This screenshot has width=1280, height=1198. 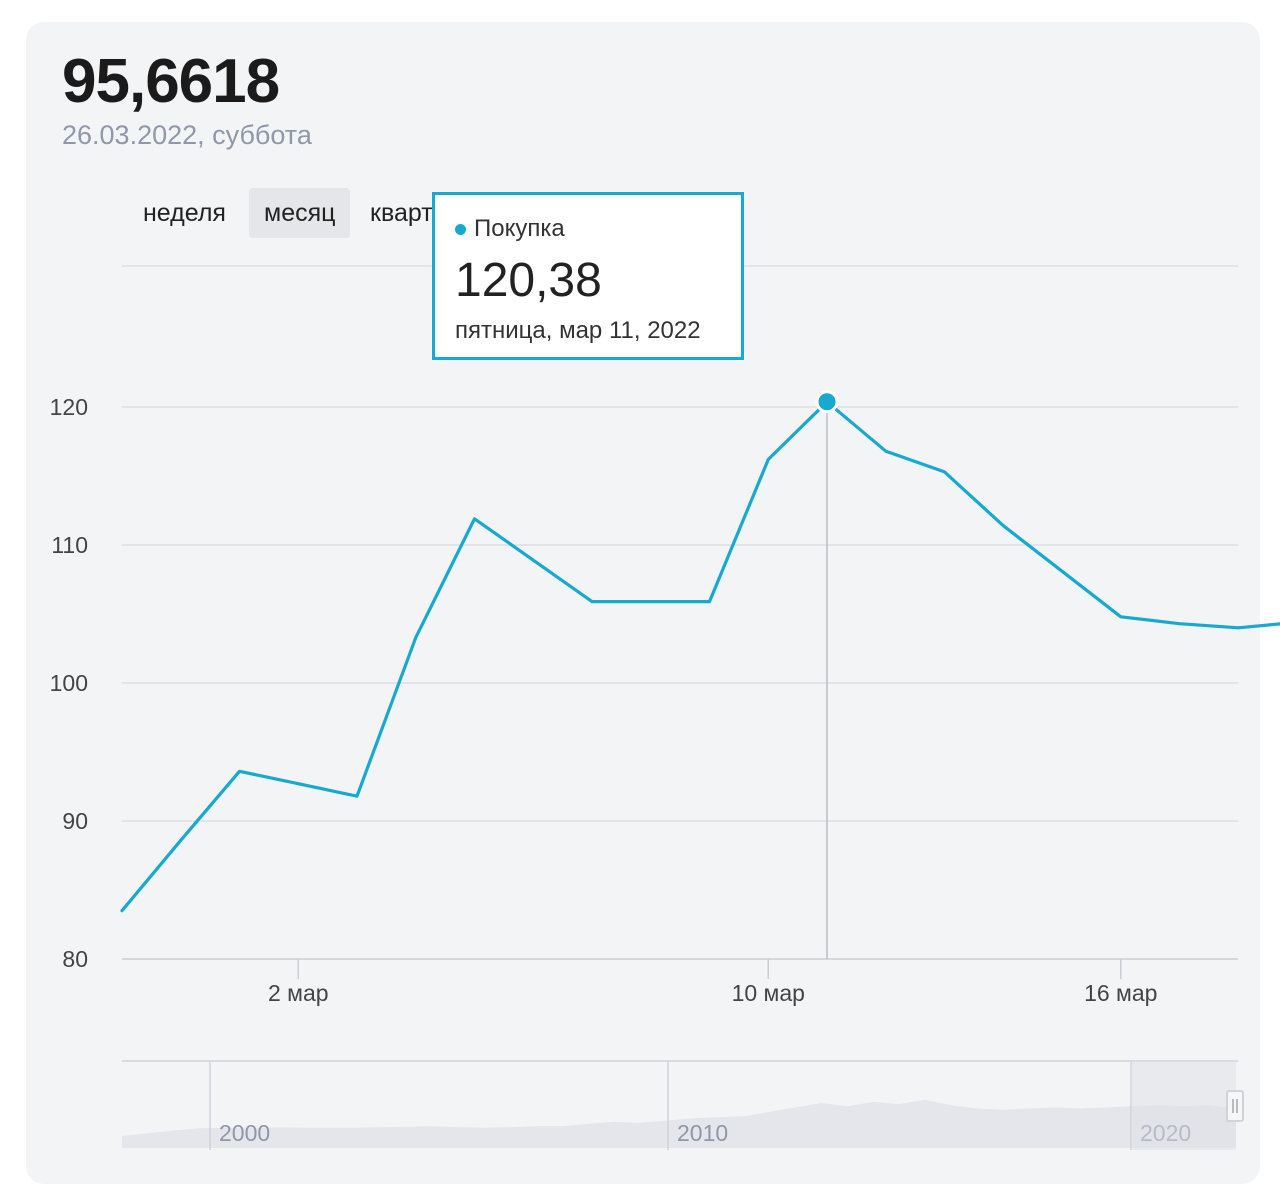 What do you see at coordinates (171, 81) in the screenshot?
I see `current-rate-value: 95,6618` at bounding box center [171, 81].